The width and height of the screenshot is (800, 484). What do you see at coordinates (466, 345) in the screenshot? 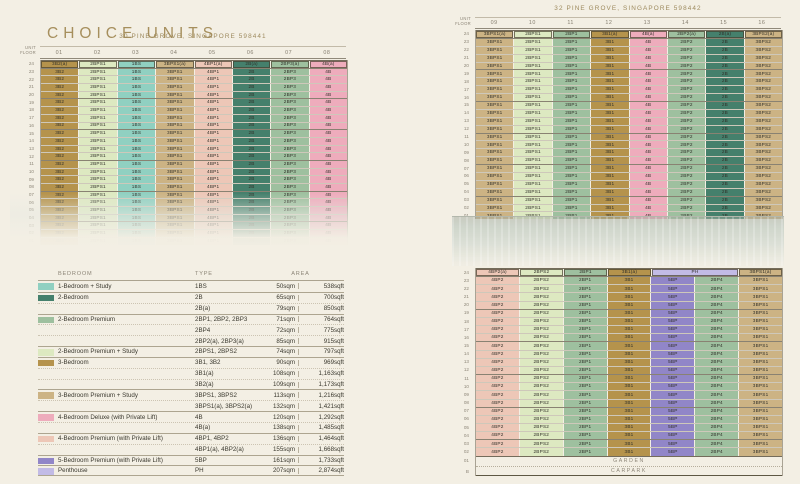
I see `floor-label: 15` at bounding box center [466, 345].